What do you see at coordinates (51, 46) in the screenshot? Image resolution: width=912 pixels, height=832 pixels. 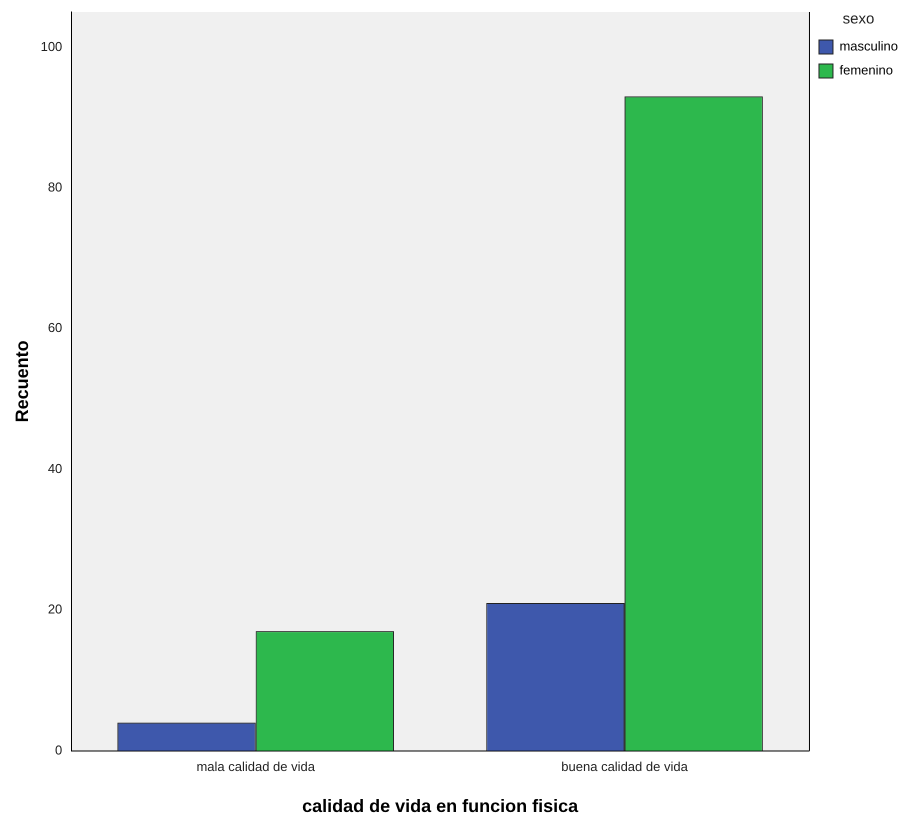 I see `y-tick-label: 100` at bounding box center [51, 46].